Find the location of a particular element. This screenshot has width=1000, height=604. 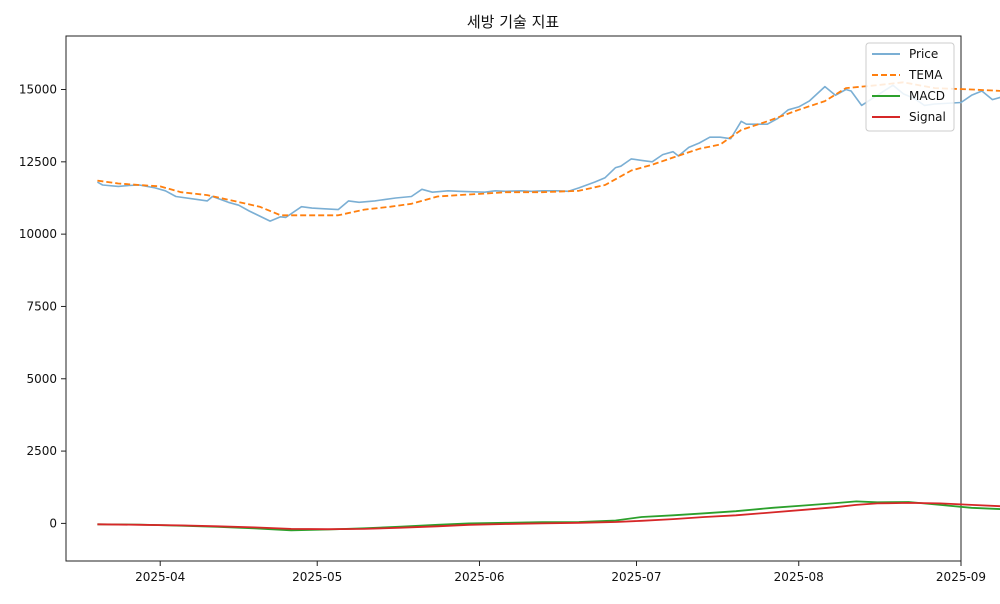

y-tick-label: 7500 is located at coordinates (41, 306).